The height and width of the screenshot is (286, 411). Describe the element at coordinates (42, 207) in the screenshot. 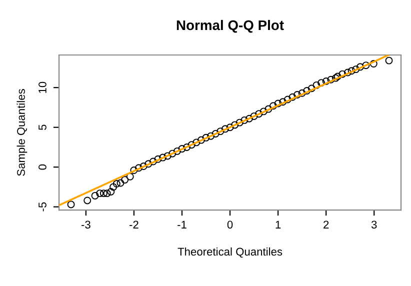

I see `y-tick-label: -5` at that location.